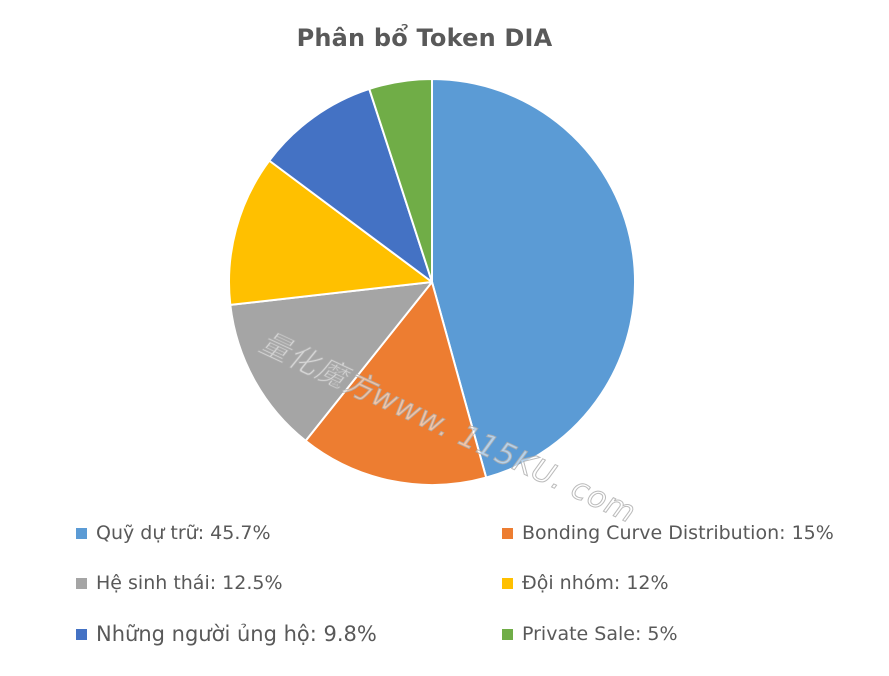 Image resolution: width=889 pixels, height=676 pixels. What do you see at coordinates (330, 232) in the screenshot?
I see `pie-slice-team` at bounding box center [330, 232].